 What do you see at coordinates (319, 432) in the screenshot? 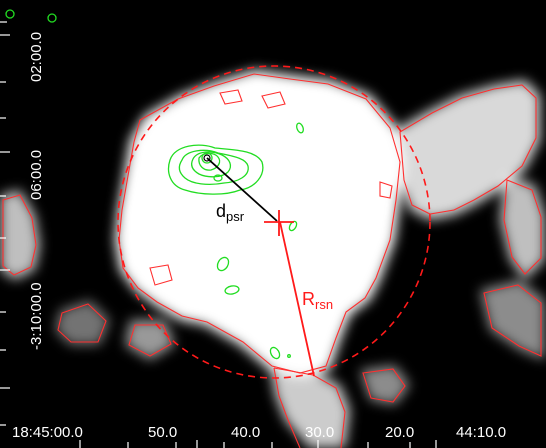
I see `ra-label: 30.0` at bounding box center [319, 432].